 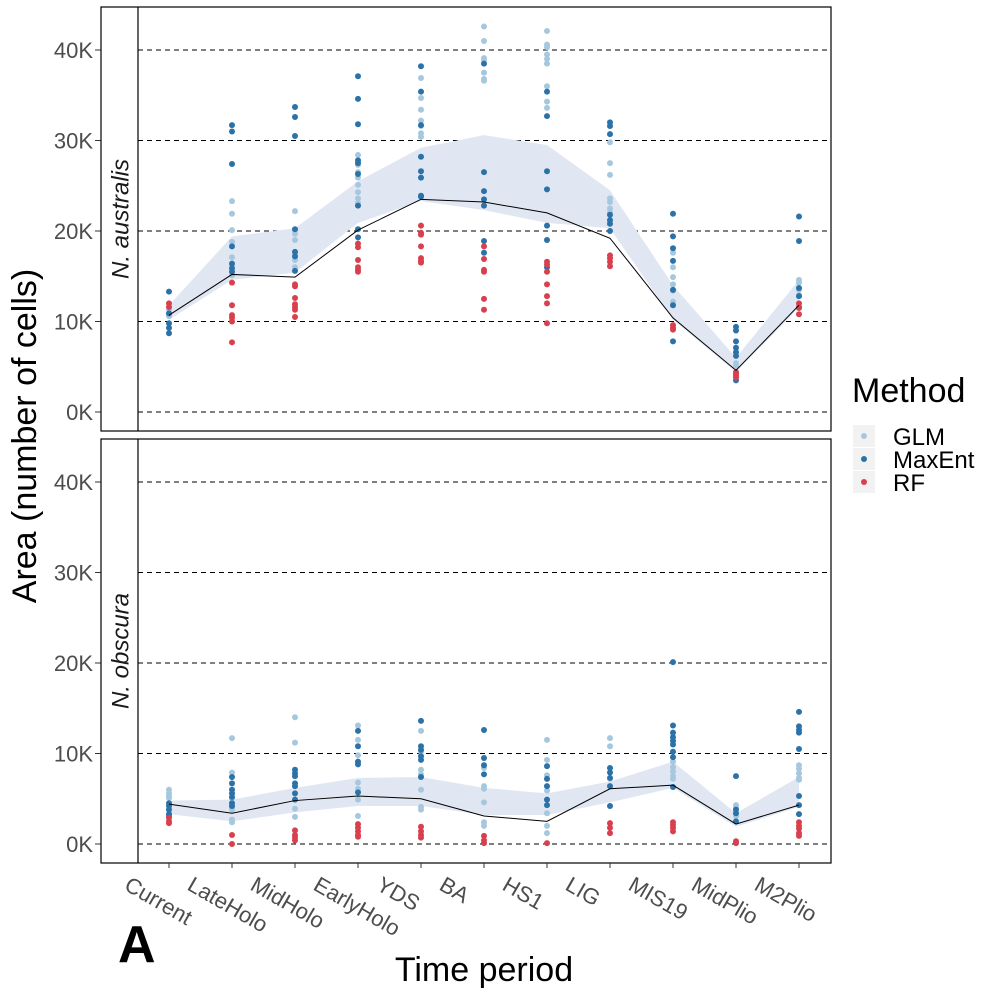 I want to click on y-tick-label: 40K, so click(x=73, y=50).